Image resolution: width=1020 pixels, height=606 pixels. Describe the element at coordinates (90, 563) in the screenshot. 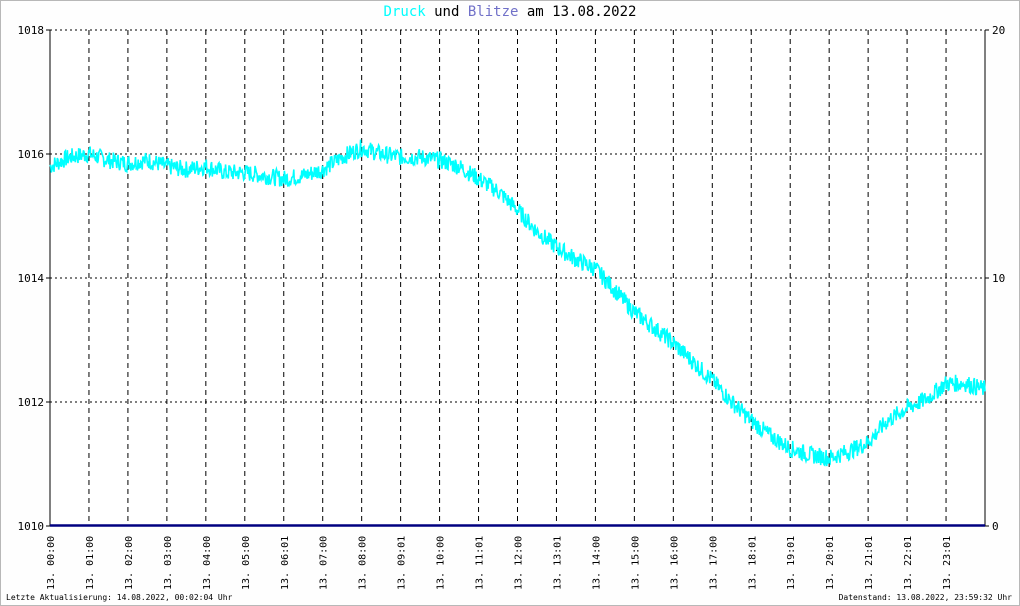

I see `x-tick-label: 13. 01:00` at that location.